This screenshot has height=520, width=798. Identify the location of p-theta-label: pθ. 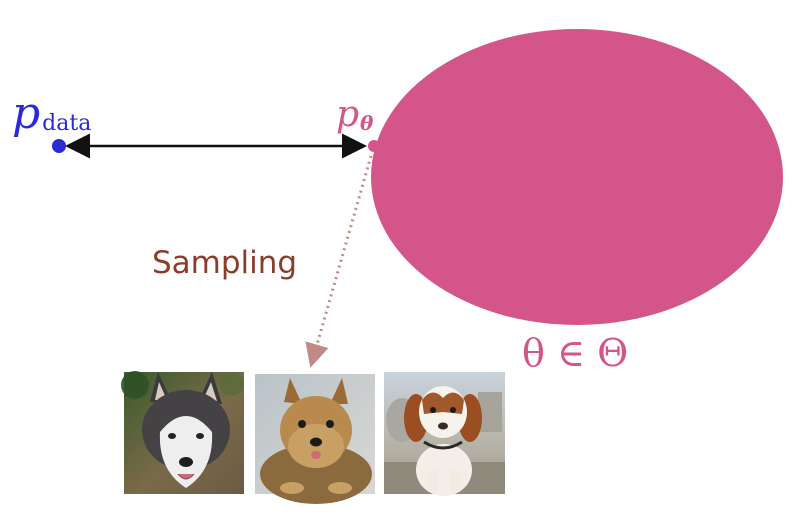
(355, 114).